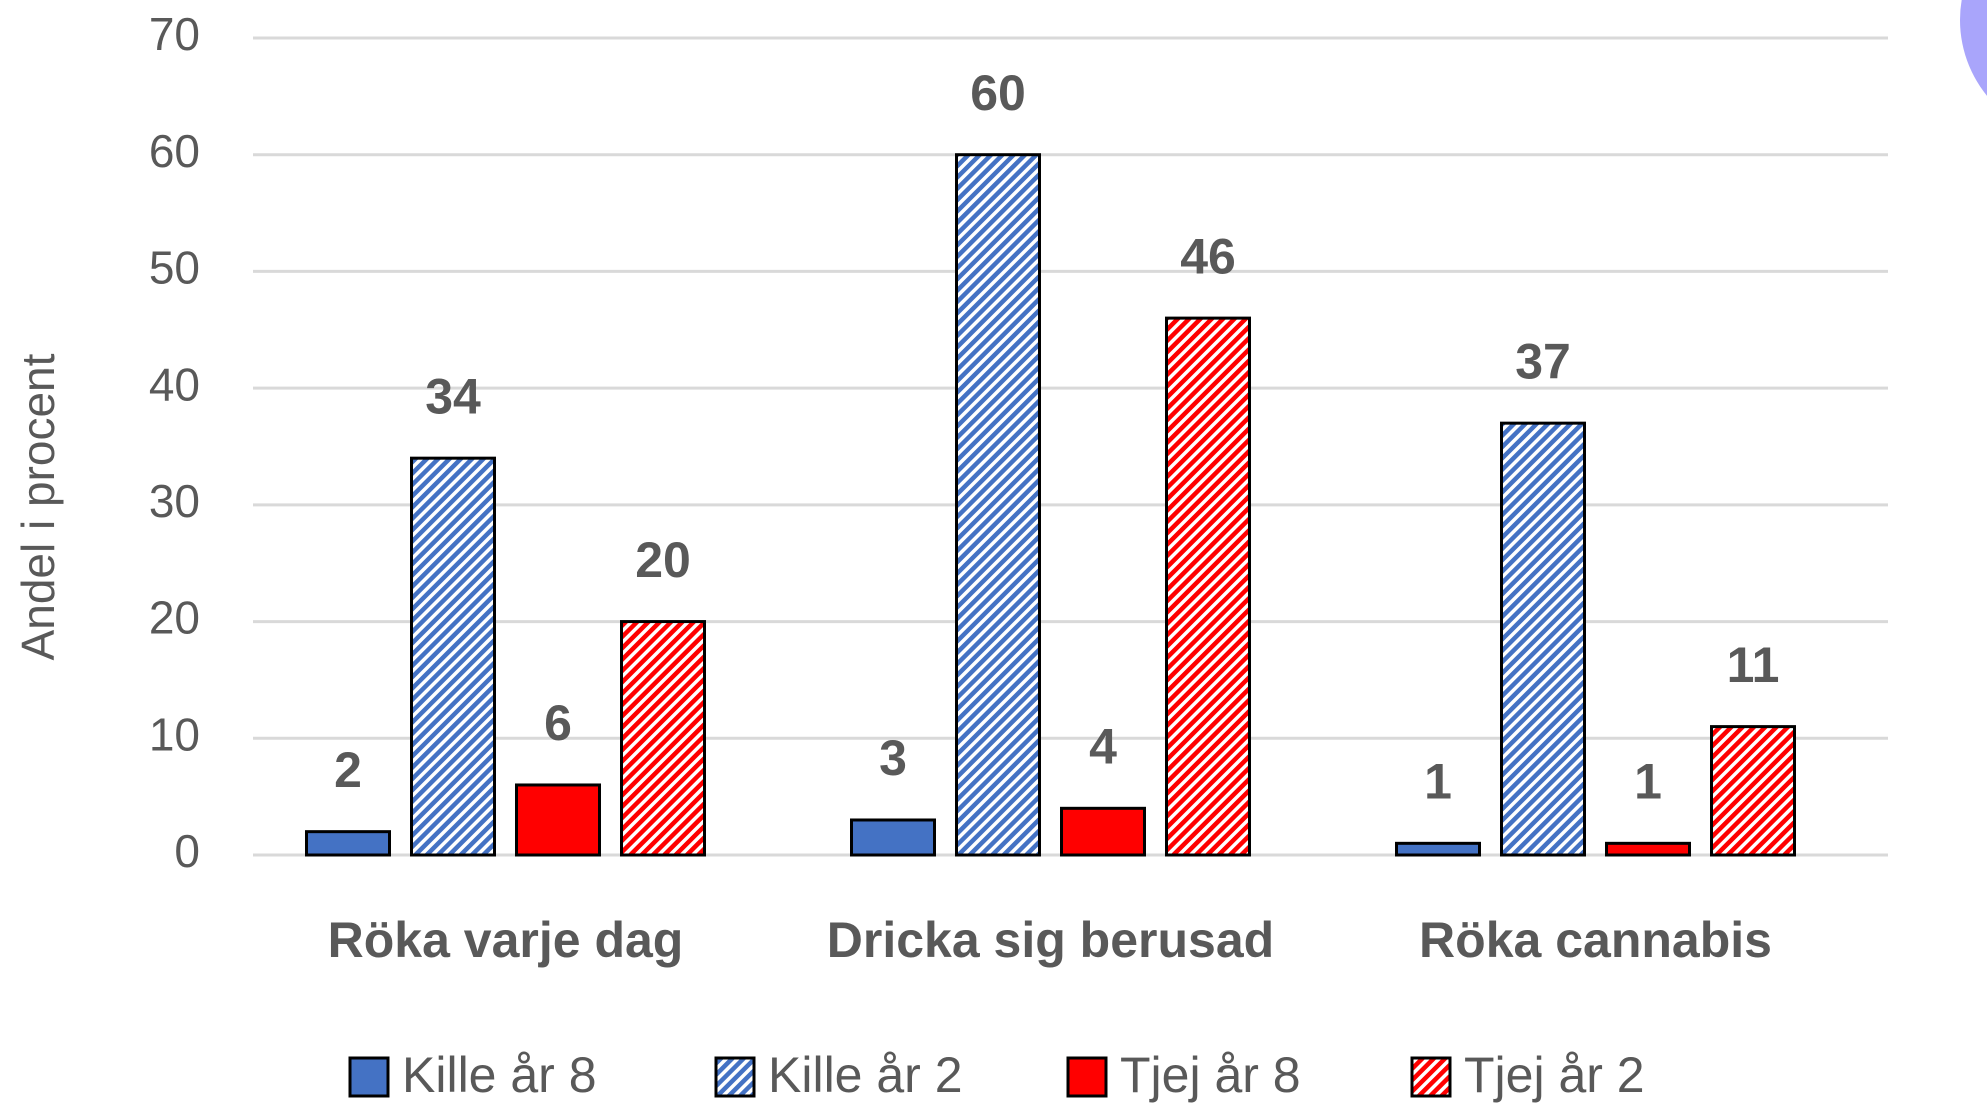  Describe the element at coordinates (1753, 665) in the screenshot. I see `data-label: 11` at that location.